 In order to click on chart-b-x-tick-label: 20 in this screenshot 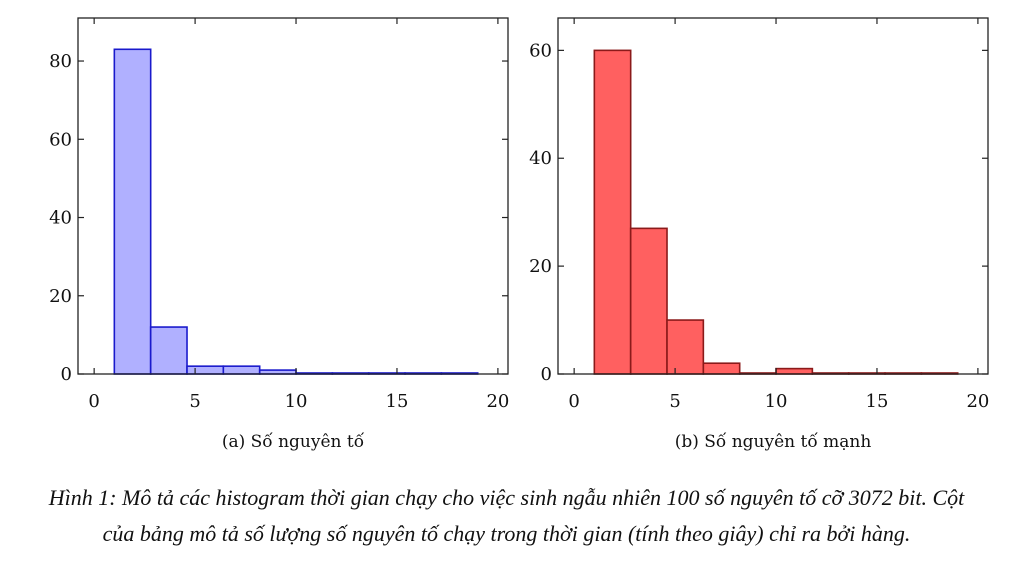, I will do `click(977, 401)`.